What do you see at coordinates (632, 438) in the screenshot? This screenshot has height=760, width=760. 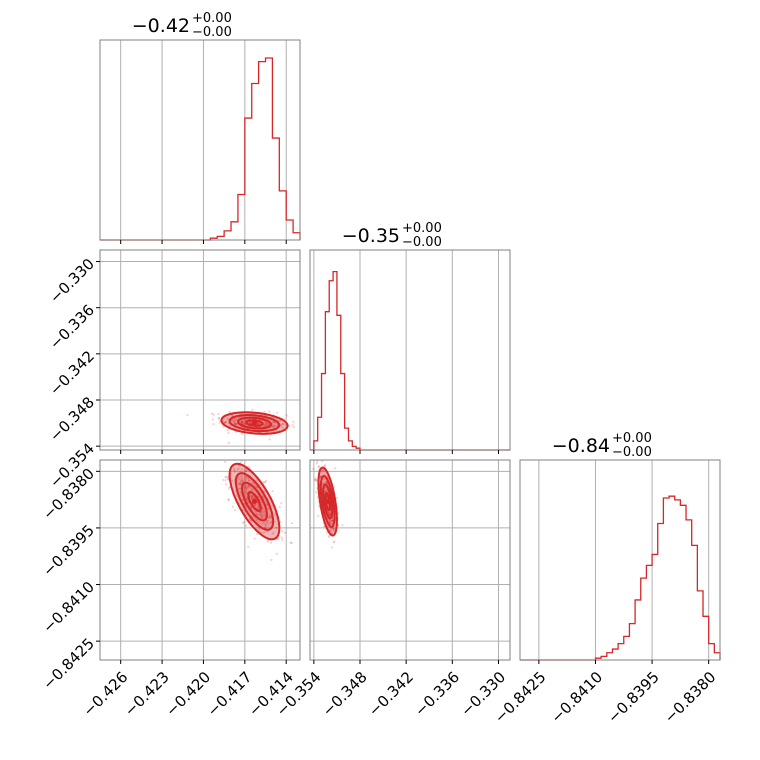 I see `param-title-plus: +0.00` at bounding box center [632, 438].